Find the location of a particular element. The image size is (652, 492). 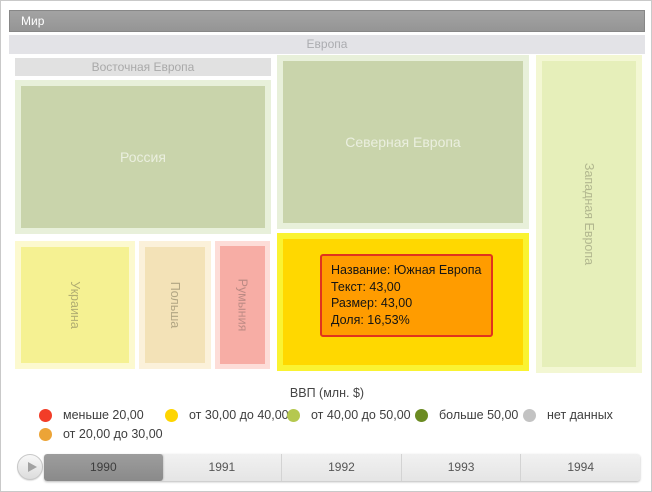

legend-item-more-50: больше 50,00 is located at coordinates (466, 415).